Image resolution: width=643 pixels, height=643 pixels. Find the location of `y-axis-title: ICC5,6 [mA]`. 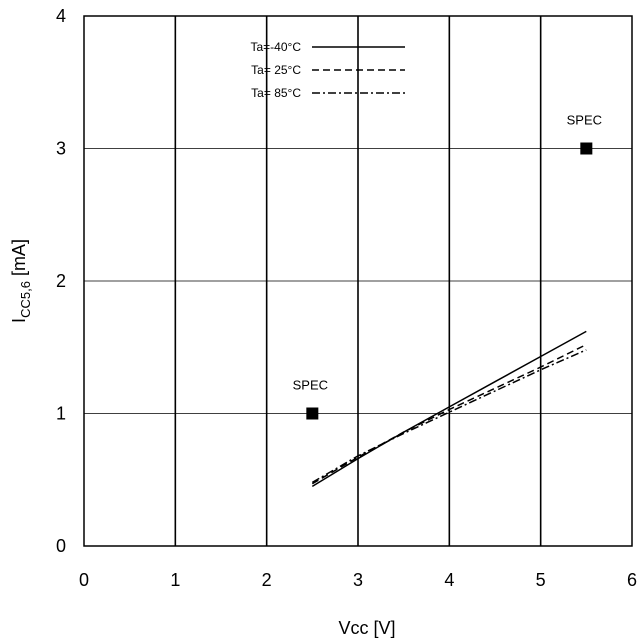

y-axis-title: ICC5,6 [mA] is located at coordinates (21, 281).